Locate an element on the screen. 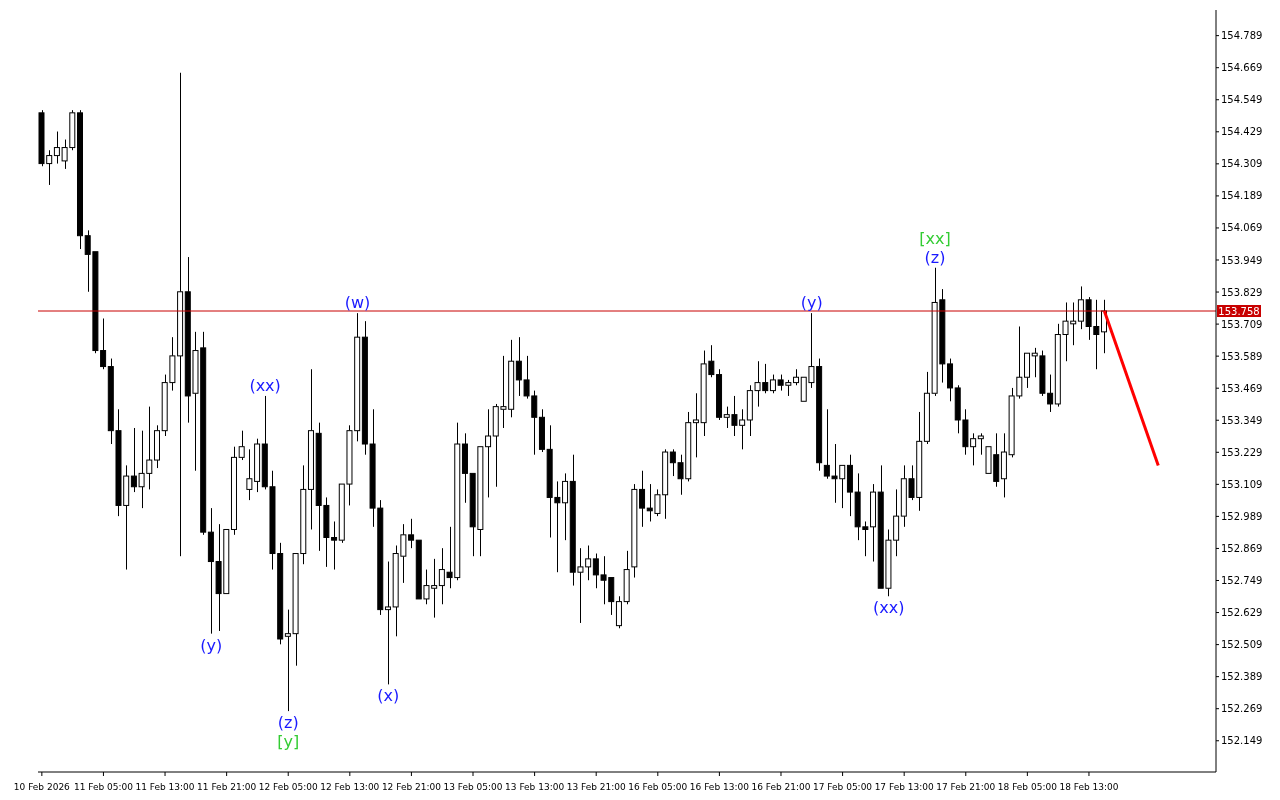 The image size is (1280, 800). annotation: (w) is located at coordinates (357, 303).